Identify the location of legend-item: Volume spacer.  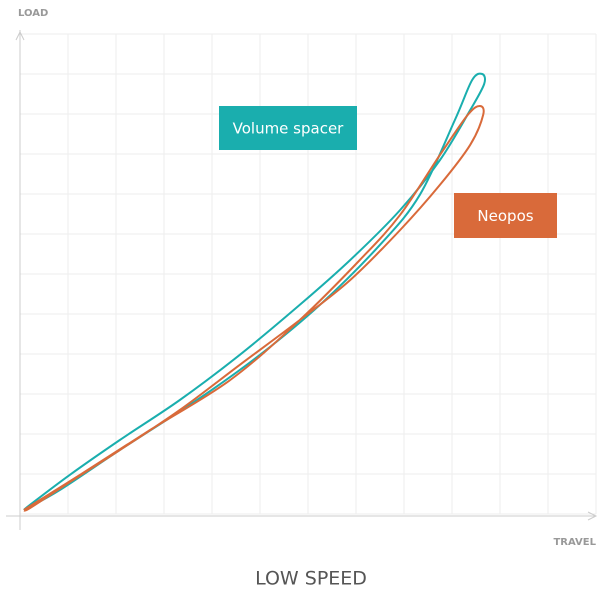
(288, 128).